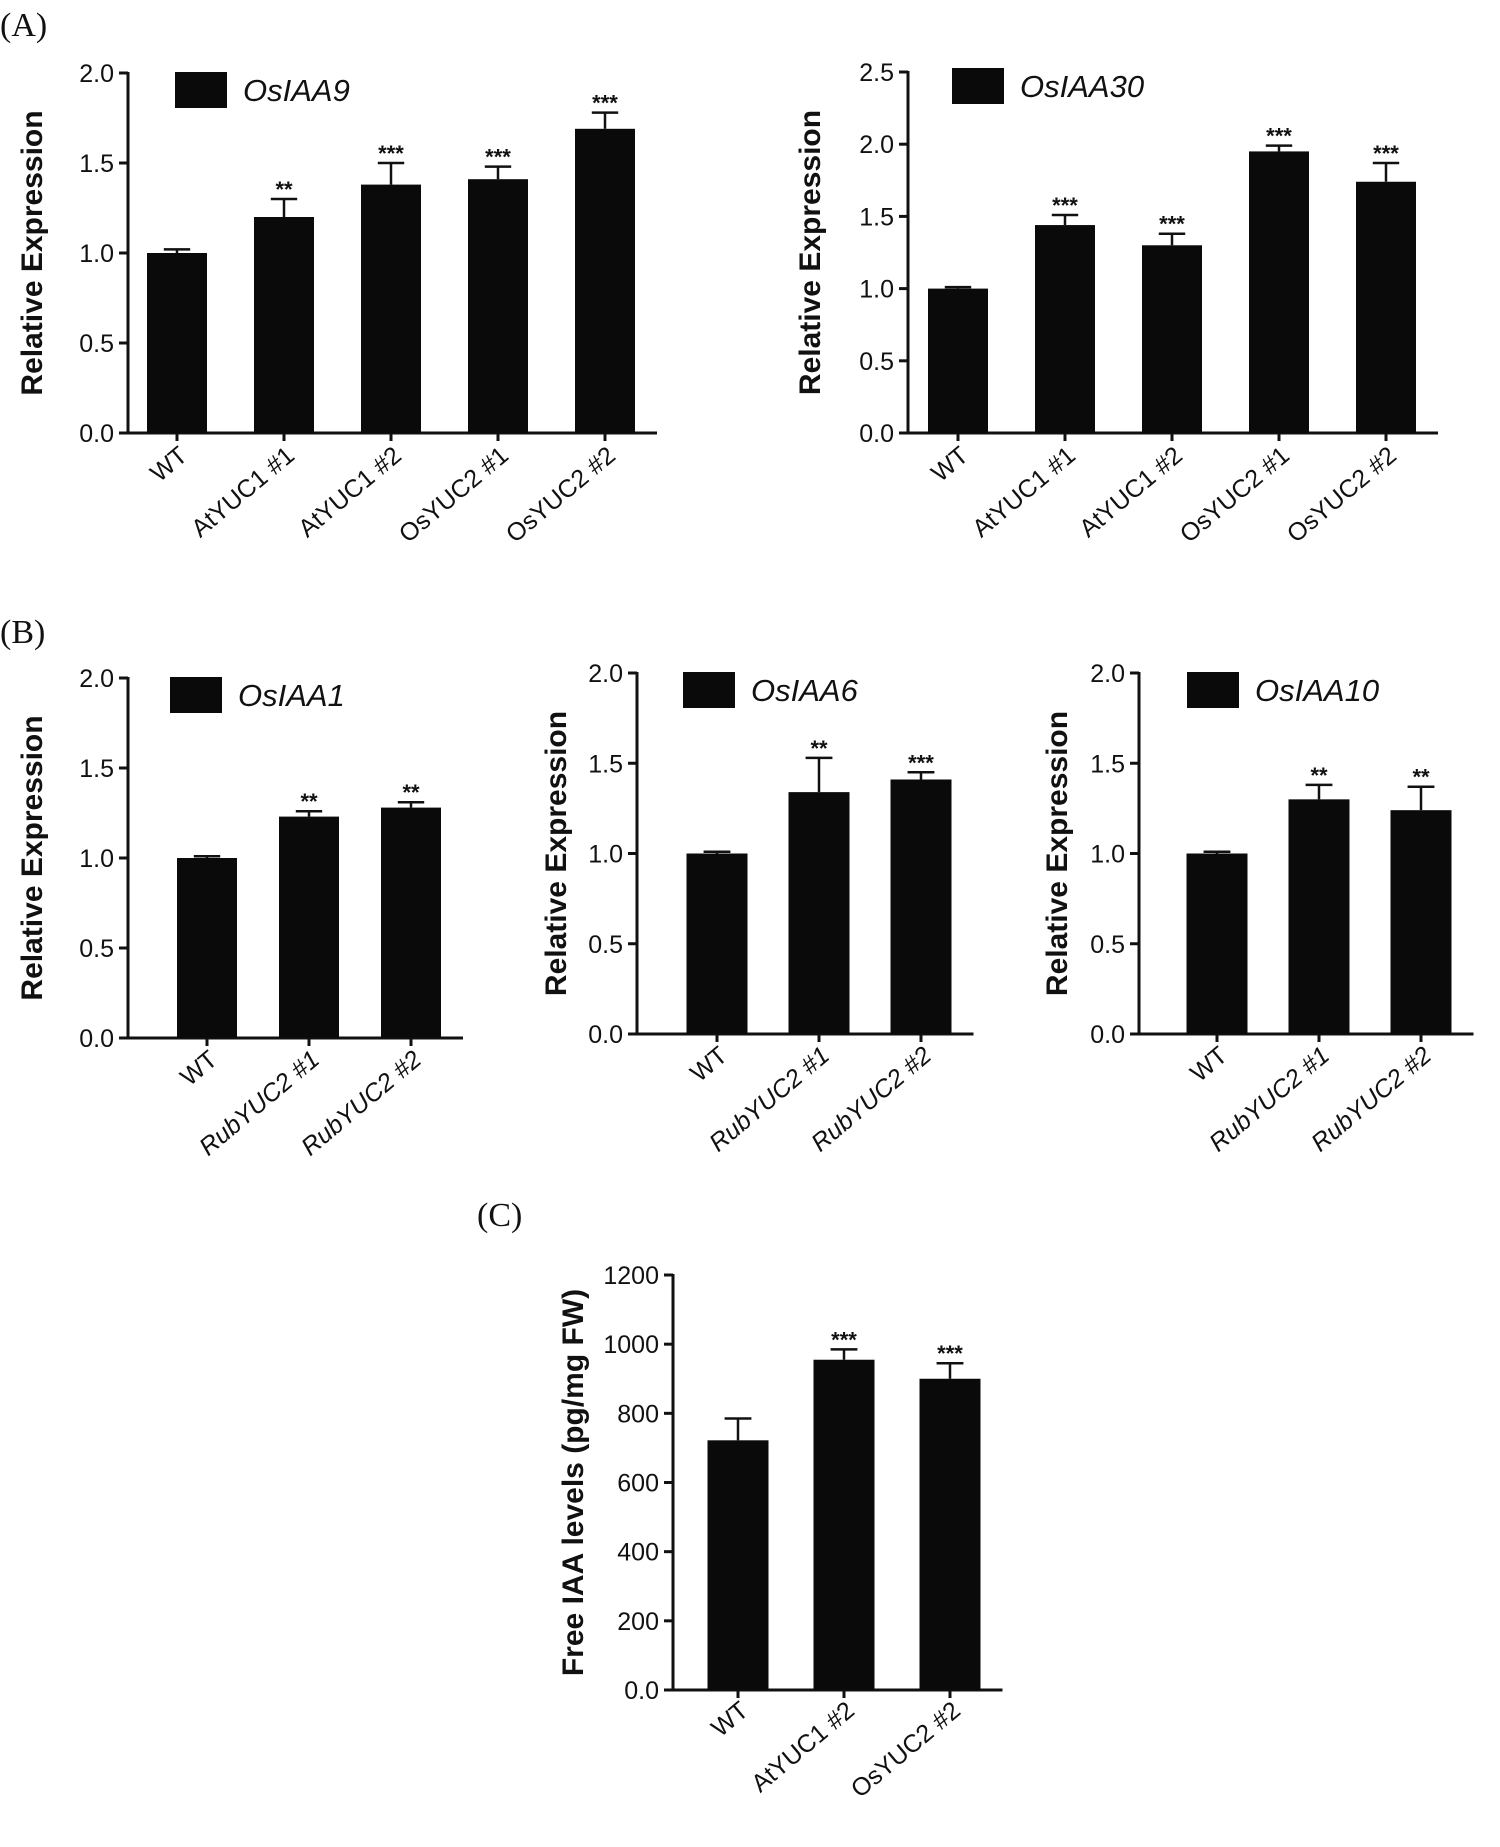 This screenshot has height=1847, width=1500. What do you see at coordinates (1317, 690) in the screenshot?
I see `legend-label: OsIAA10` at bounding box center [1317, 690].